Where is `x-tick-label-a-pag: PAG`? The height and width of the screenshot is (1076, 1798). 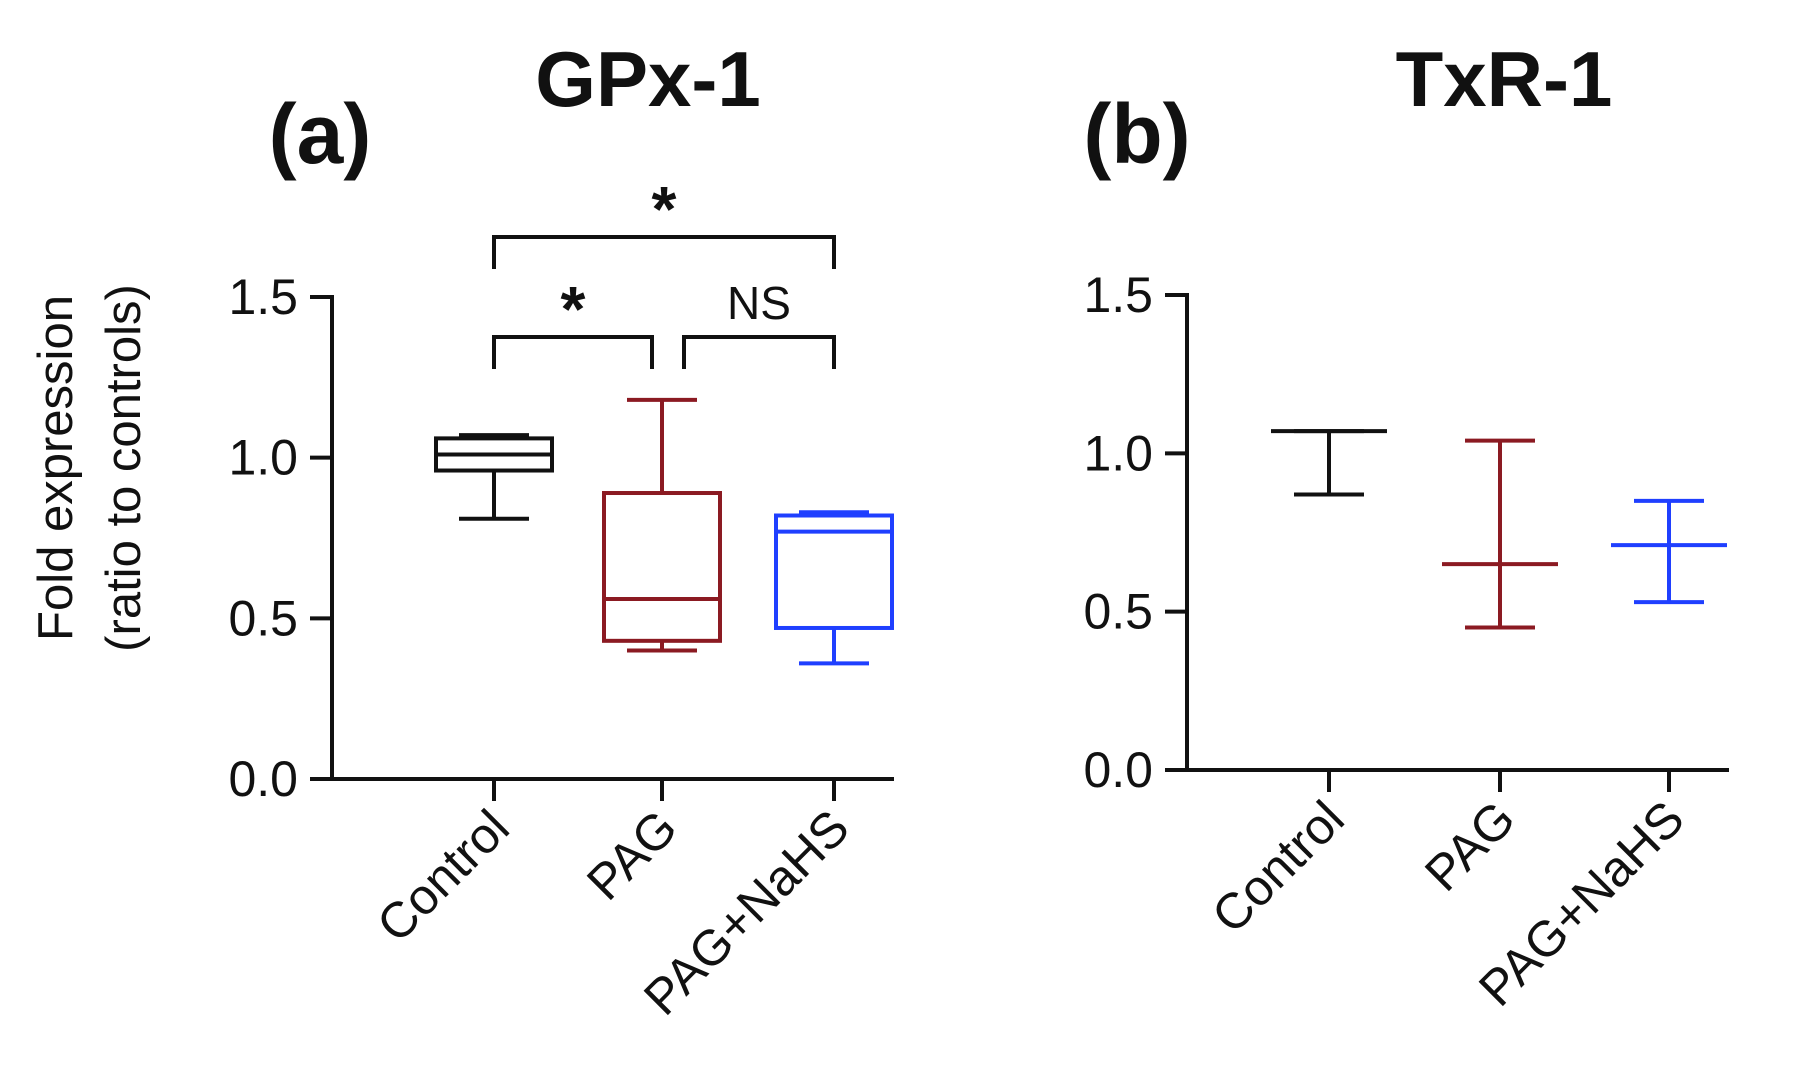
x-tick-label-a-pag: PAG is located at coordinates (632, 855).